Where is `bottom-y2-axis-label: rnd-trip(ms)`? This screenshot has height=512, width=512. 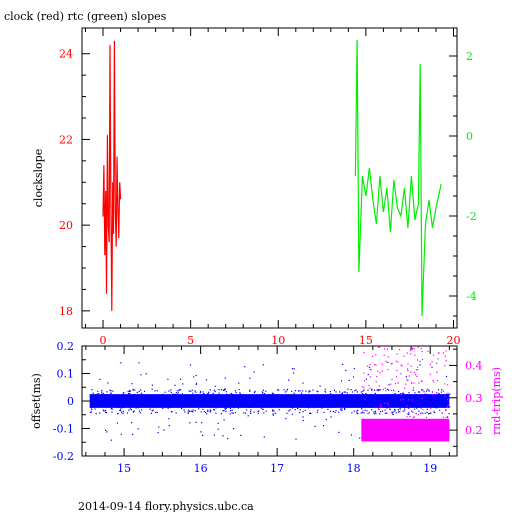 bottom-y2-axis-label: rnd-trip(ms) is located at coordinates (496, 401).